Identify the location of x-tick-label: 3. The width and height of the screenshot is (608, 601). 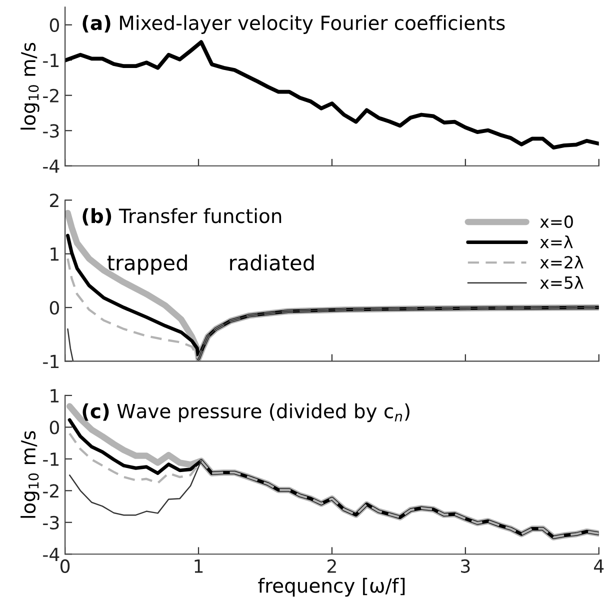
(465, 566).